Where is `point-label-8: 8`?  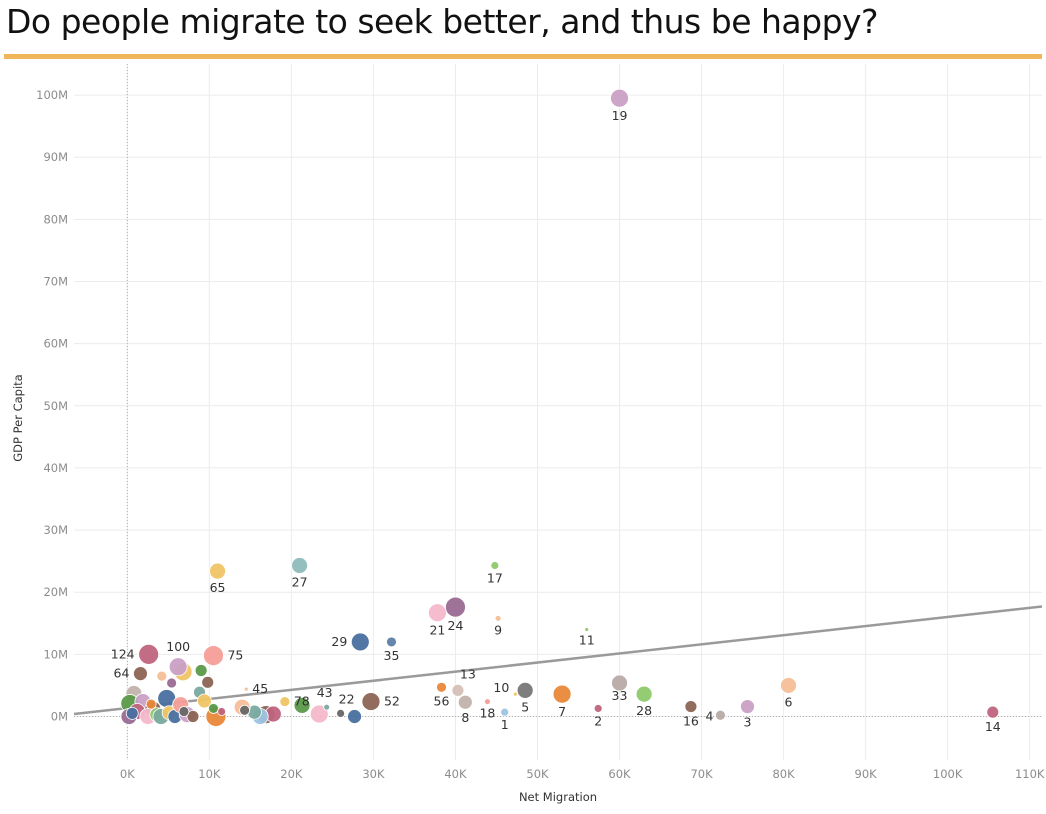
point-label-8: 8 is located at coordinates (465, 717).